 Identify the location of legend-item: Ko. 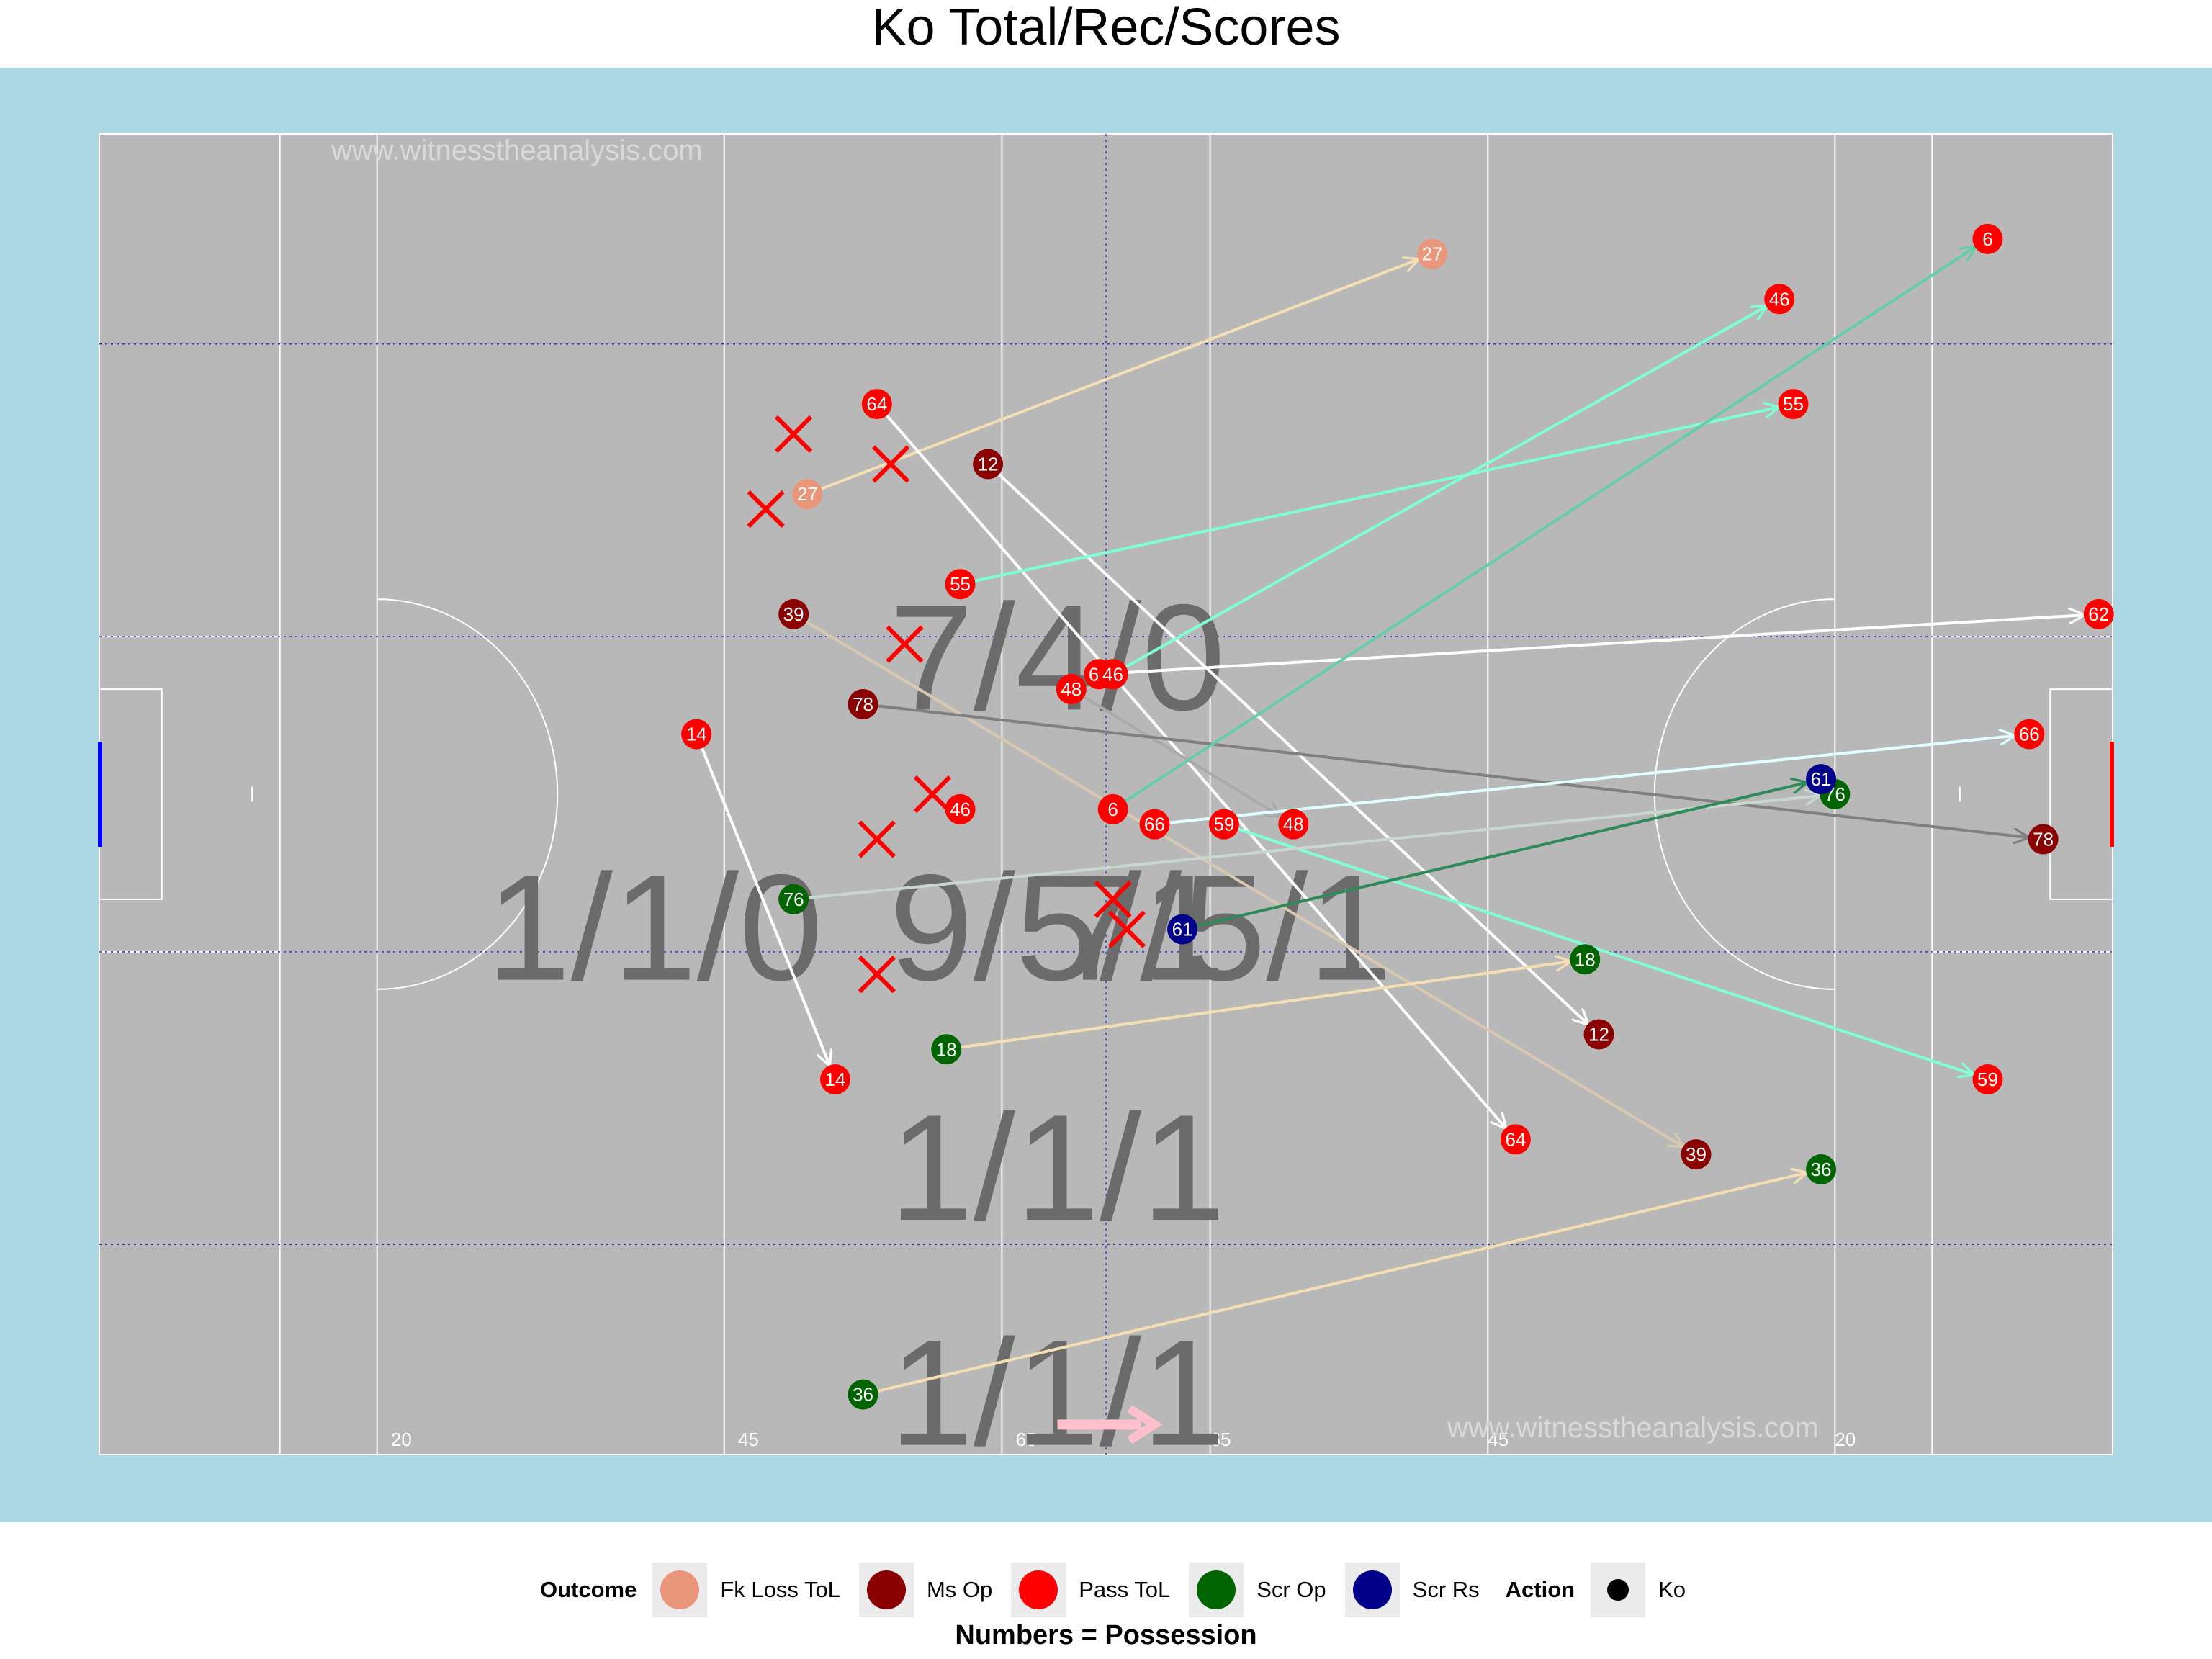
(1638, 1590).